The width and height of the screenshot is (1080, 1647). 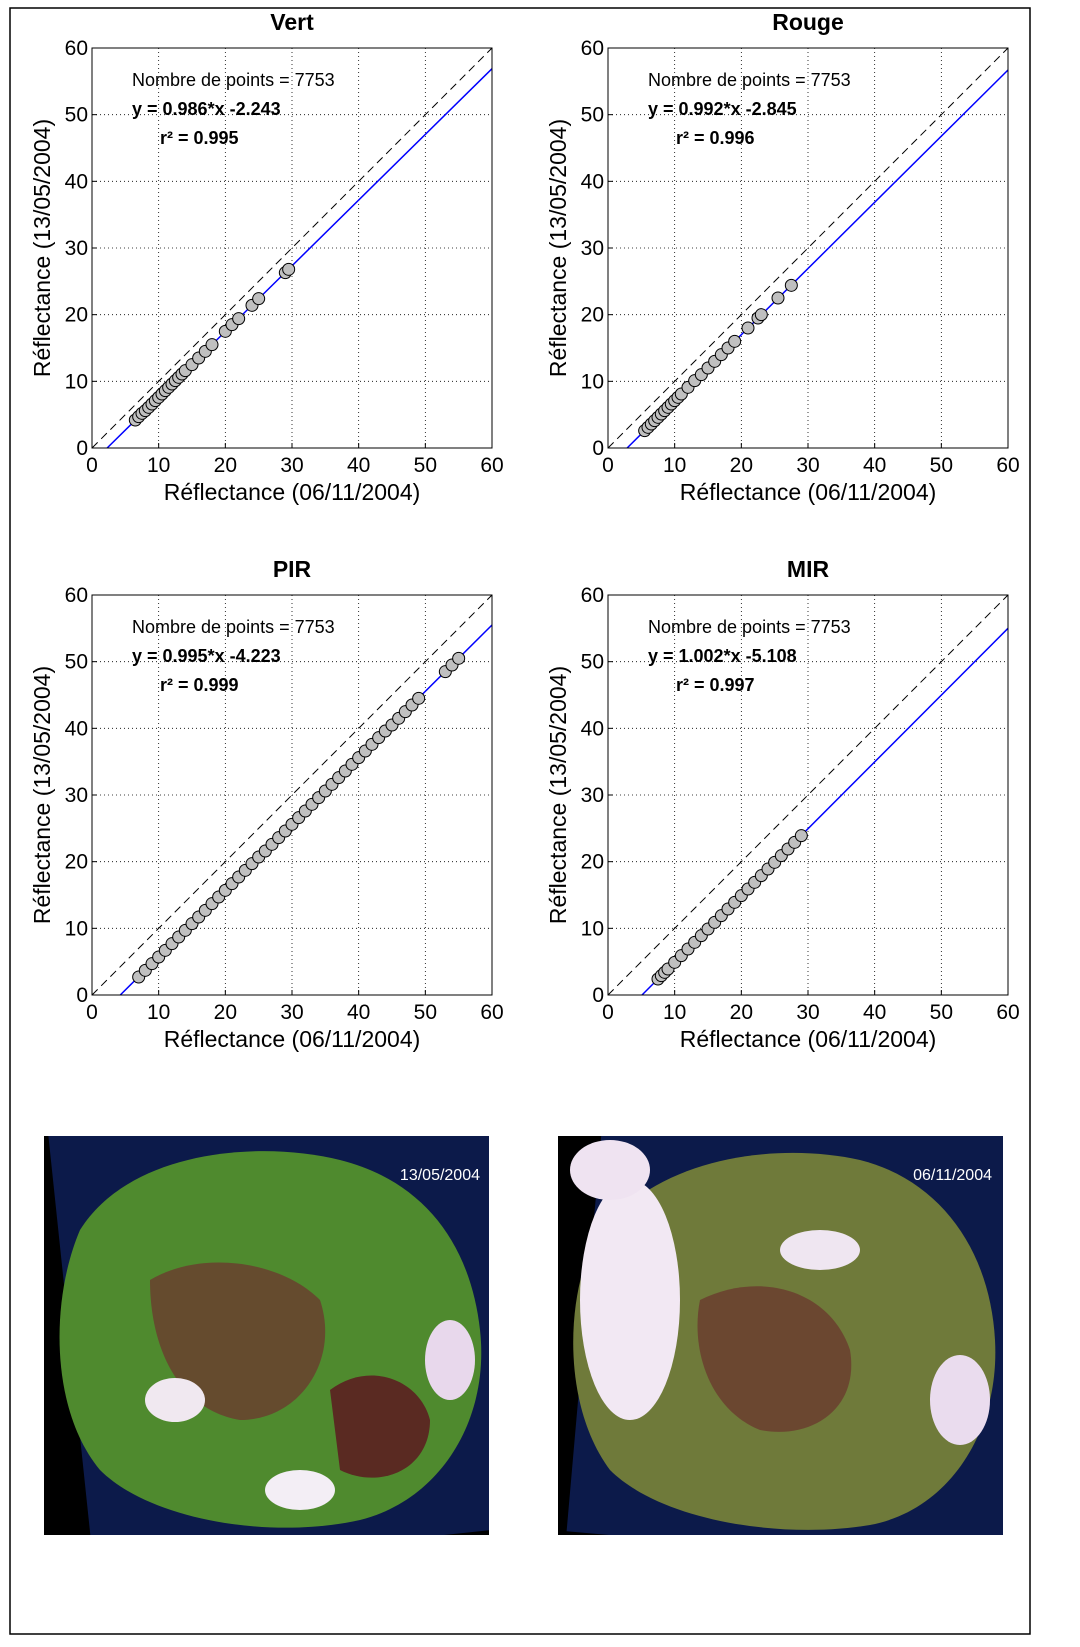 What do you see at coordinates (808, 569) in the screenshot?
I see `chart-title: MIR` at bounding box center [808, 569].